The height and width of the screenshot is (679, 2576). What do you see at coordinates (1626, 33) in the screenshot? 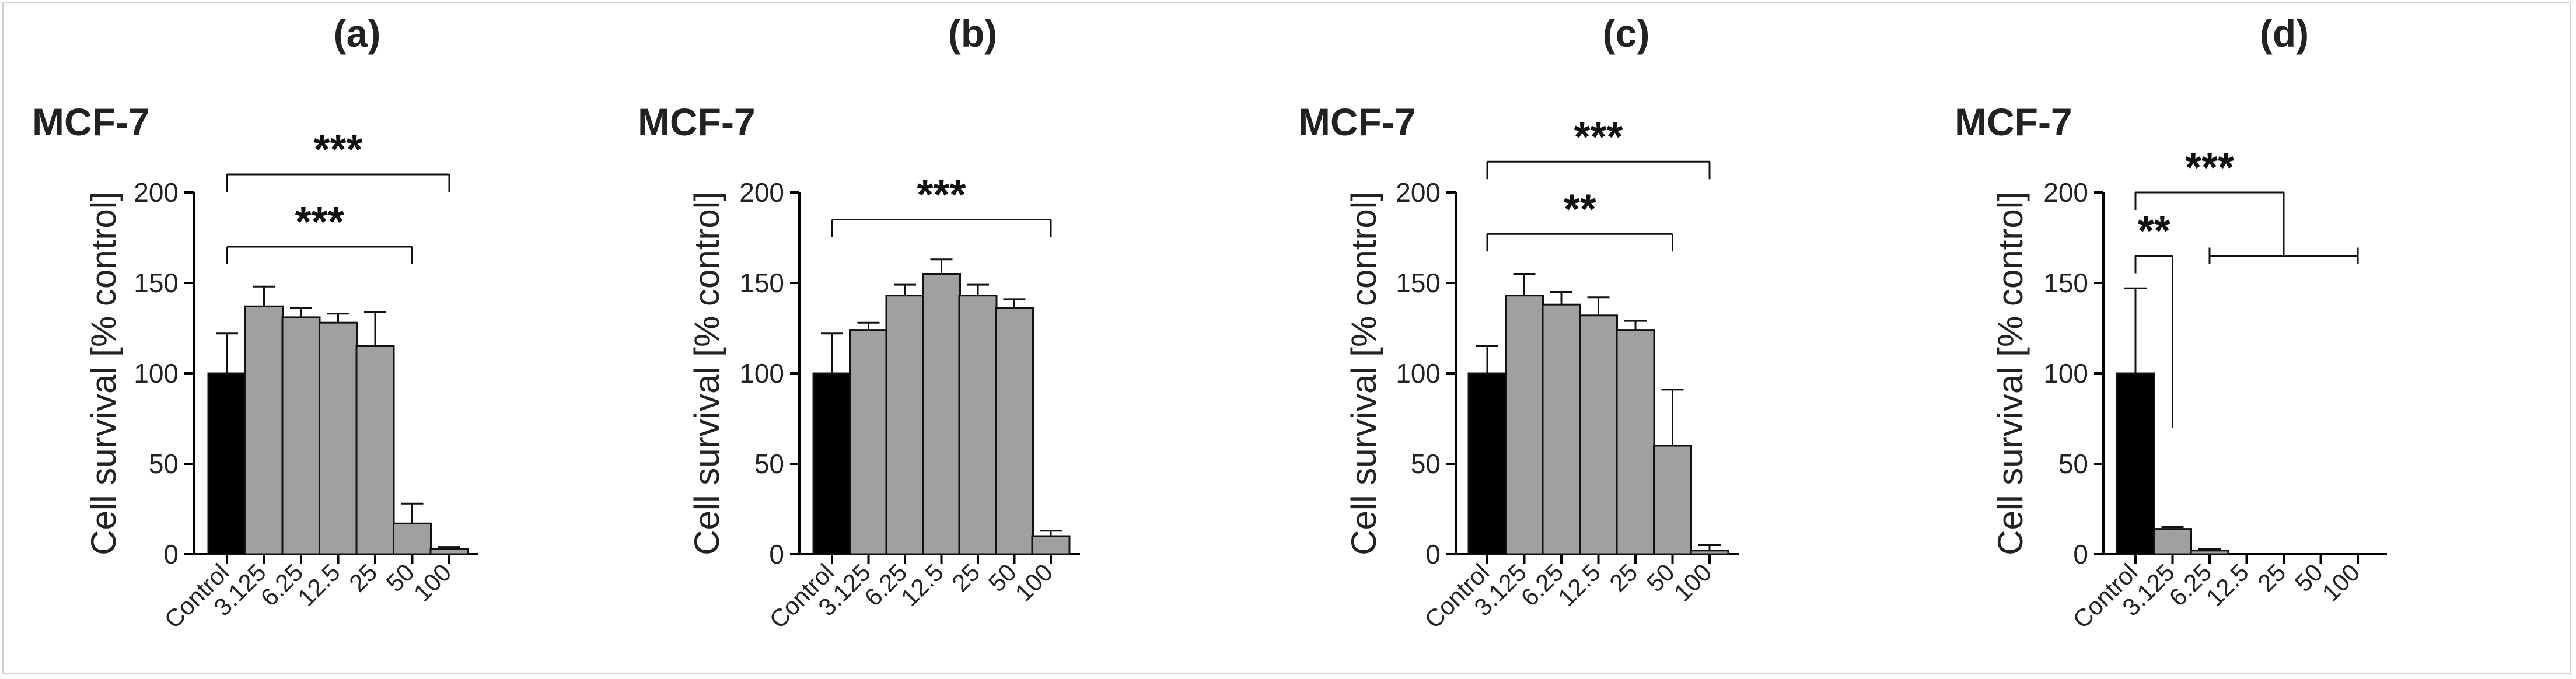
I see `panel-label: (c)` at bounding box center [1626, 33].